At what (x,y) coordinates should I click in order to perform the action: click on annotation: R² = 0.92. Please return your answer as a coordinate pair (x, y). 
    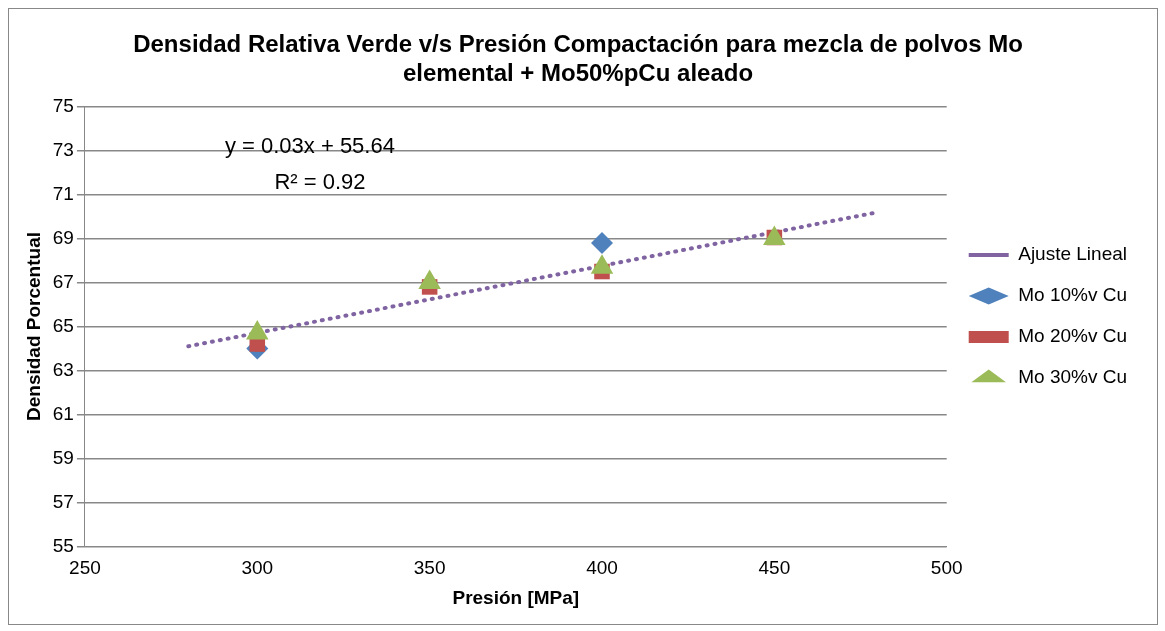
    Looking at the image, I should click on (320, 181).